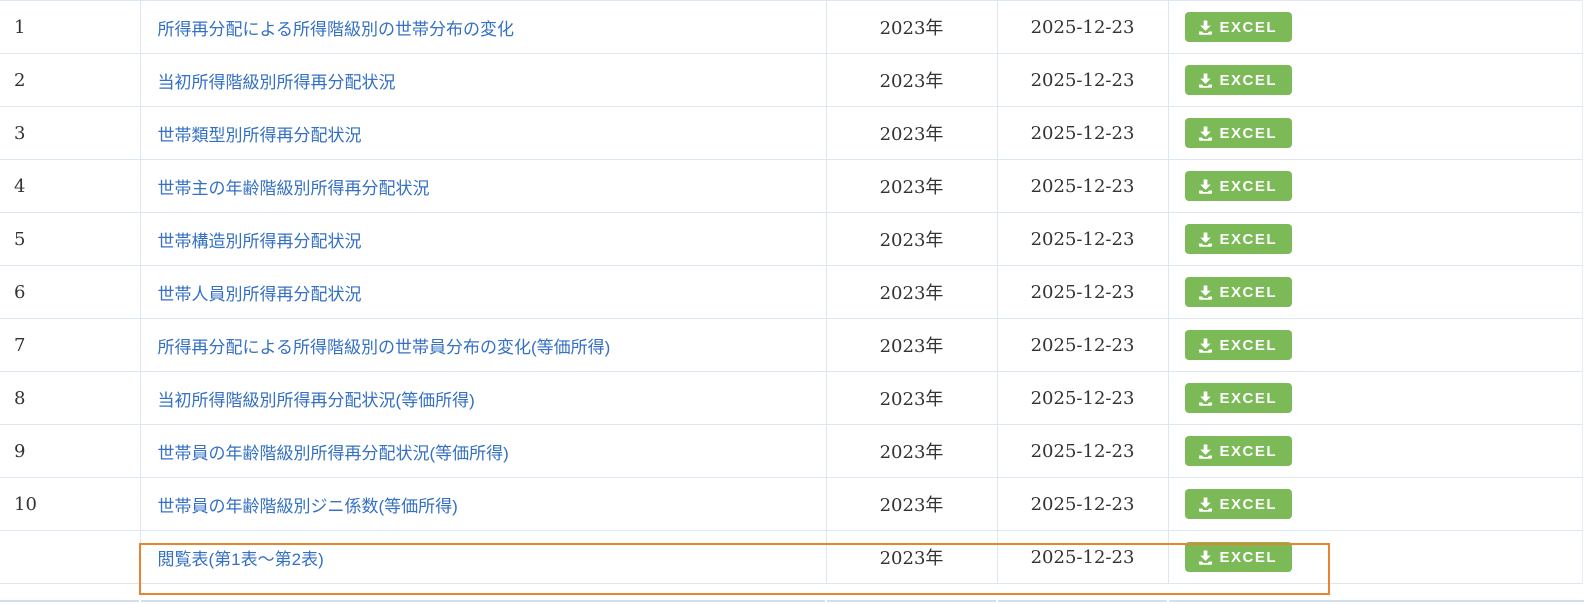 The image size is (1588, 604). Describe the element at coordinates (276, 82) in the screenshot. I see `dataset-title-link: 当初所得階級別所得再分配状況` at that location.